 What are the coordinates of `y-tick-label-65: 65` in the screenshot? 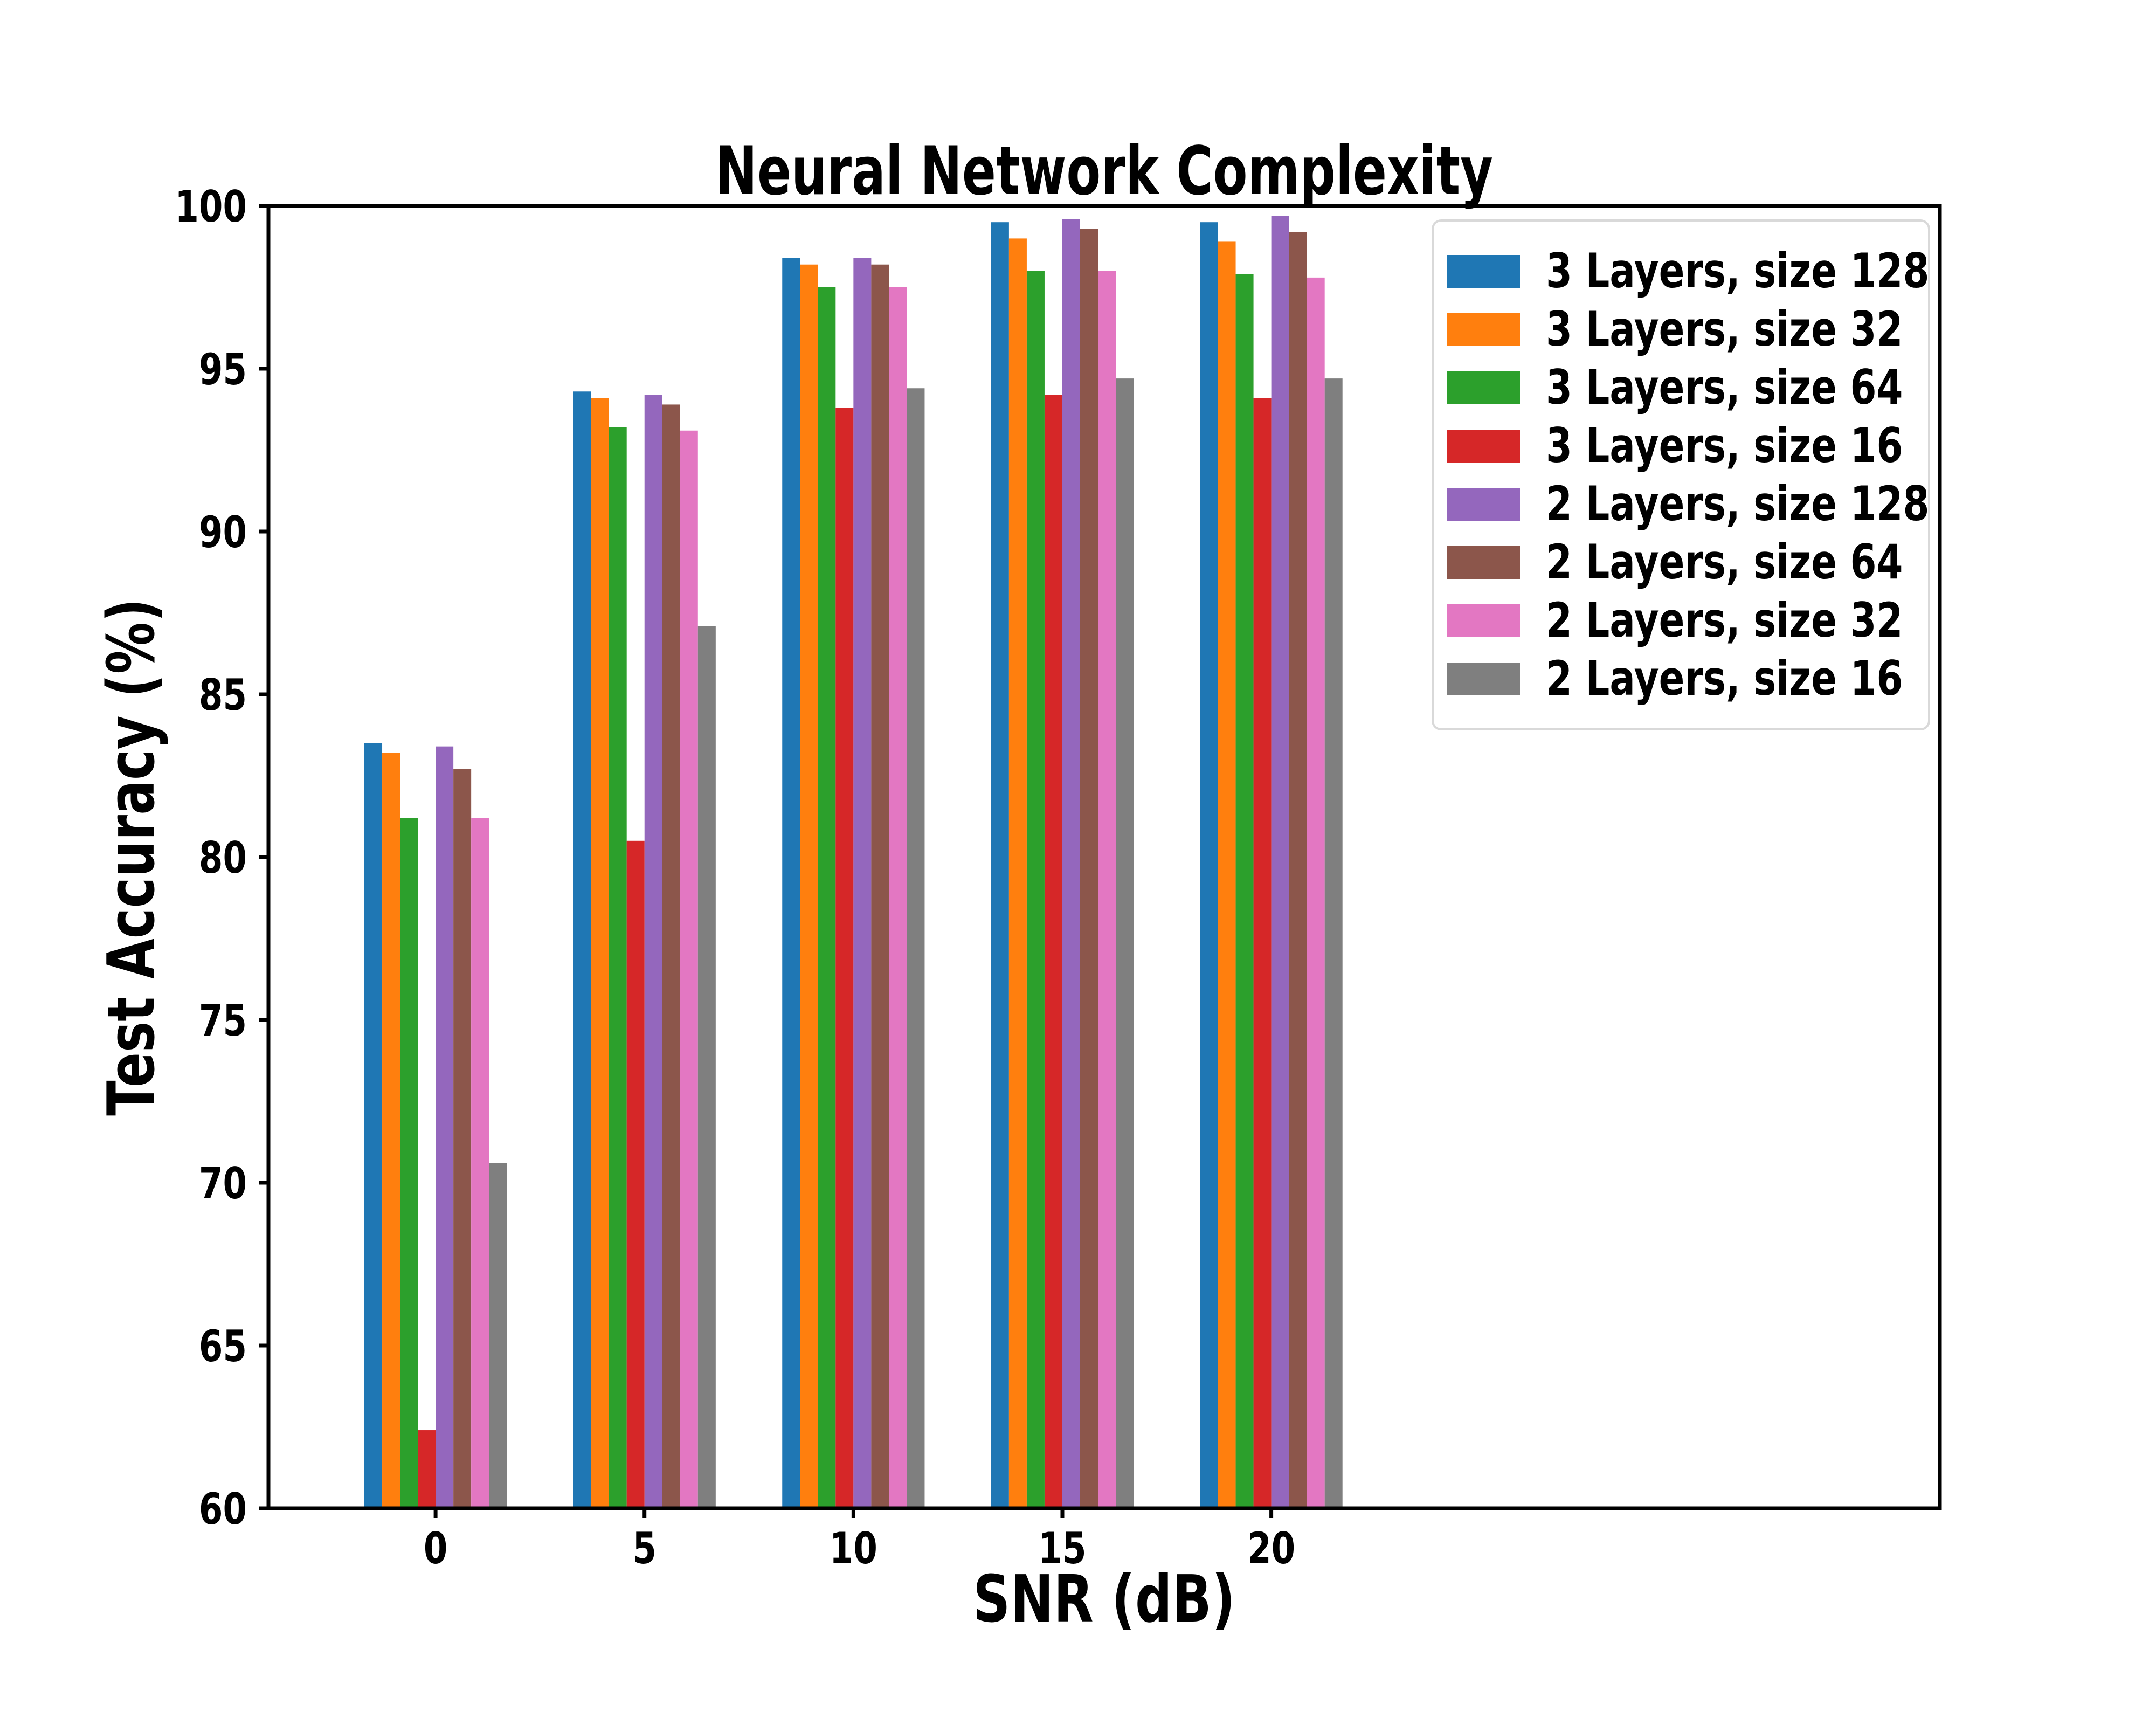 It's located at (223, 1347).